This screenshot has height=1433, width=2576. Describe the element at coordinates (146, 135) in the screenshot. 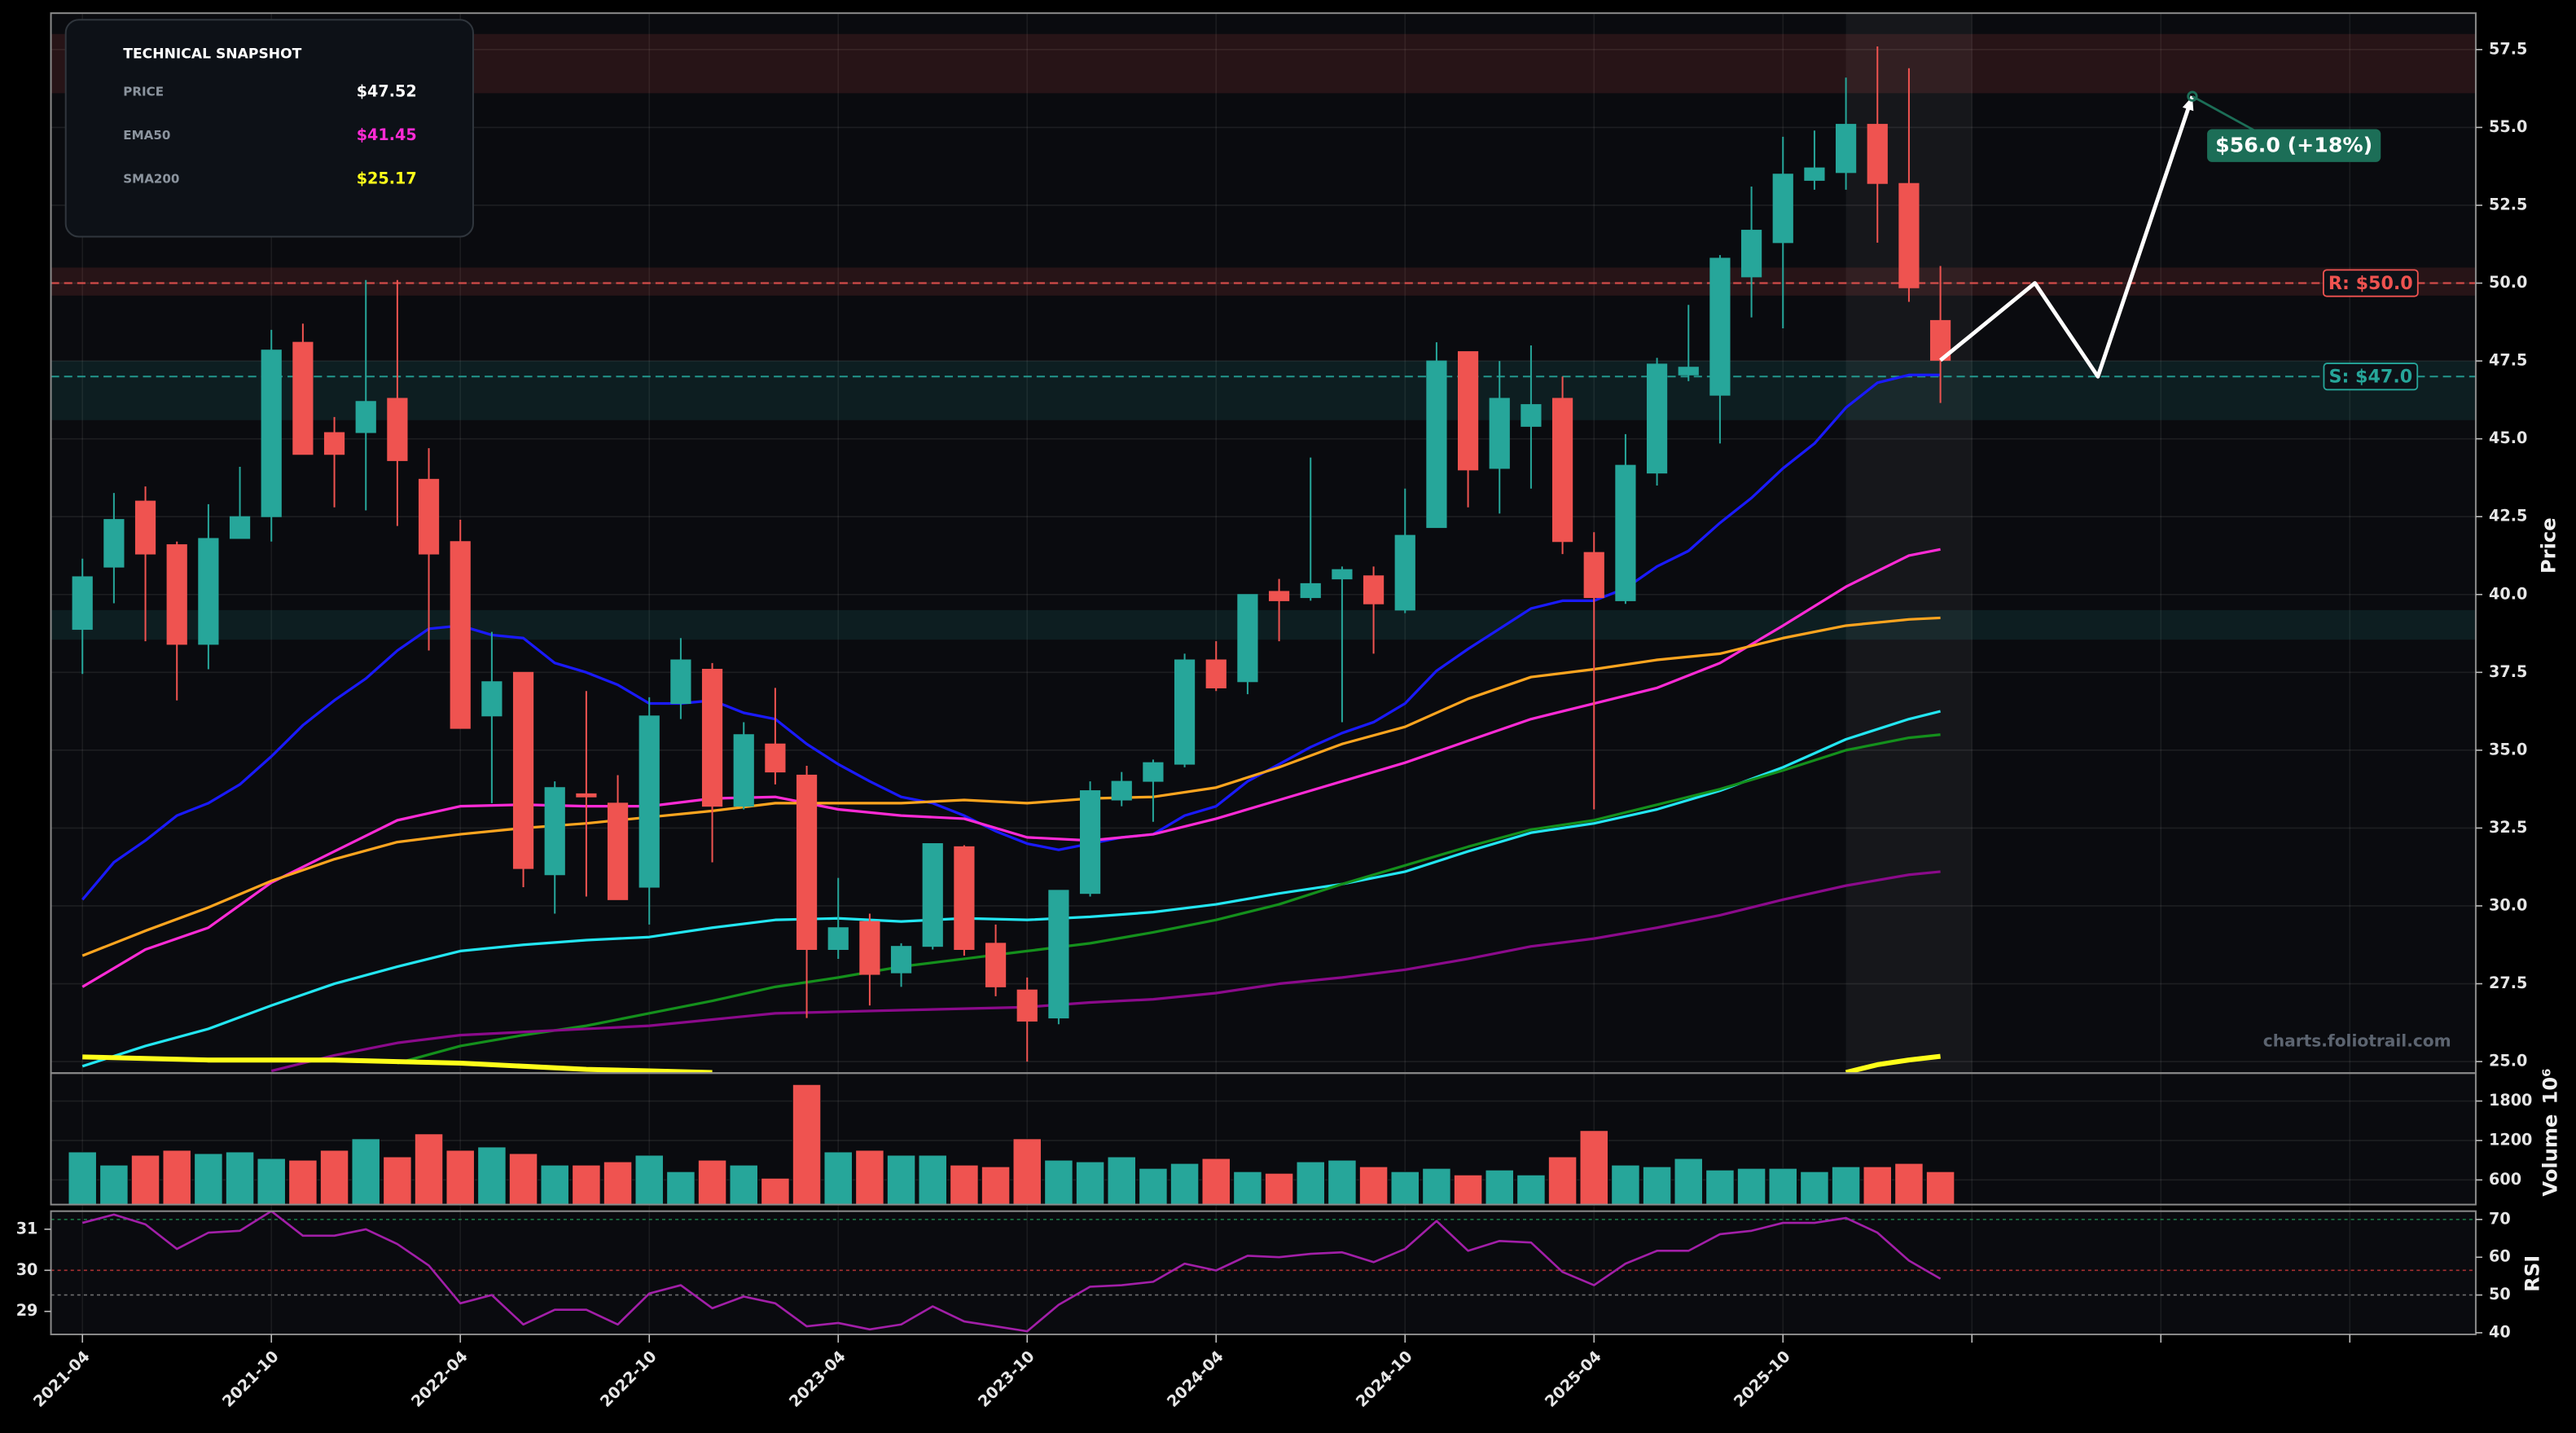

I see `snapshot-label: EMA50` at that location.